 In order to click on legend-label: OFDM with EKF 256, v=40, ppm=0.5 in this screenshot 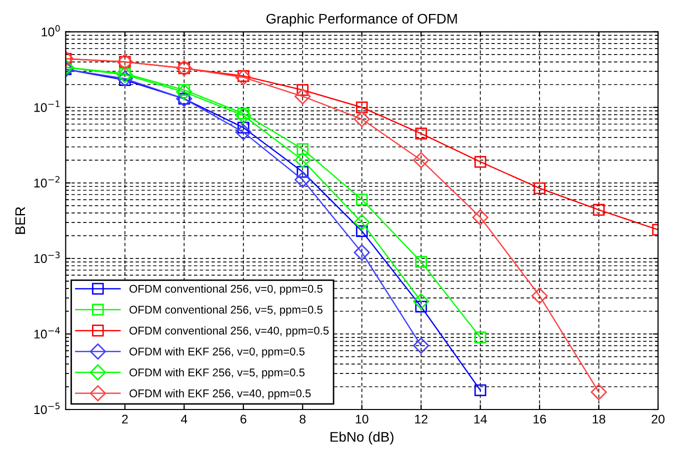, I will do `click(220, 394)`.